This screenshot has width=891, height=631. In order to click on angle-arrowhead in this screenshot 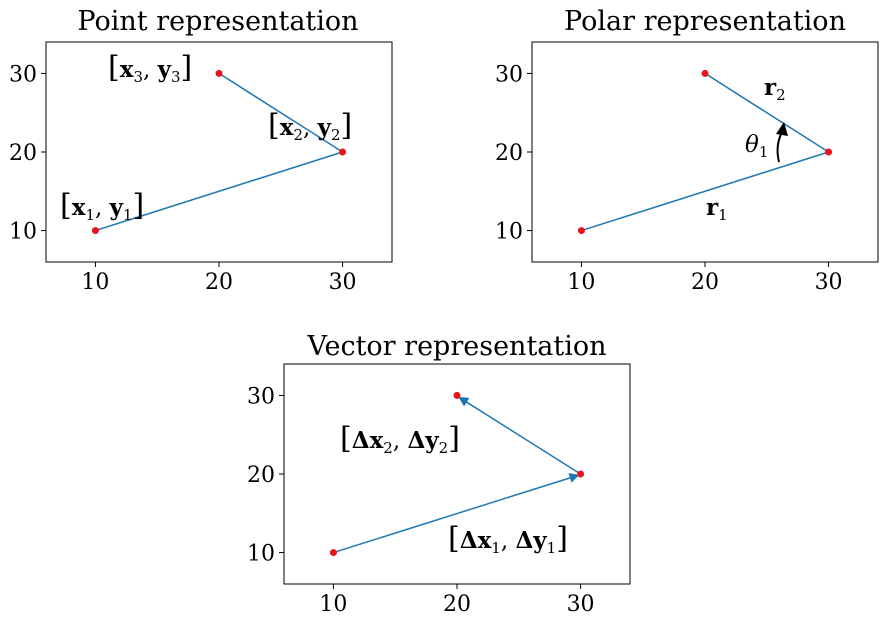, I will do `click(782, 129)`.